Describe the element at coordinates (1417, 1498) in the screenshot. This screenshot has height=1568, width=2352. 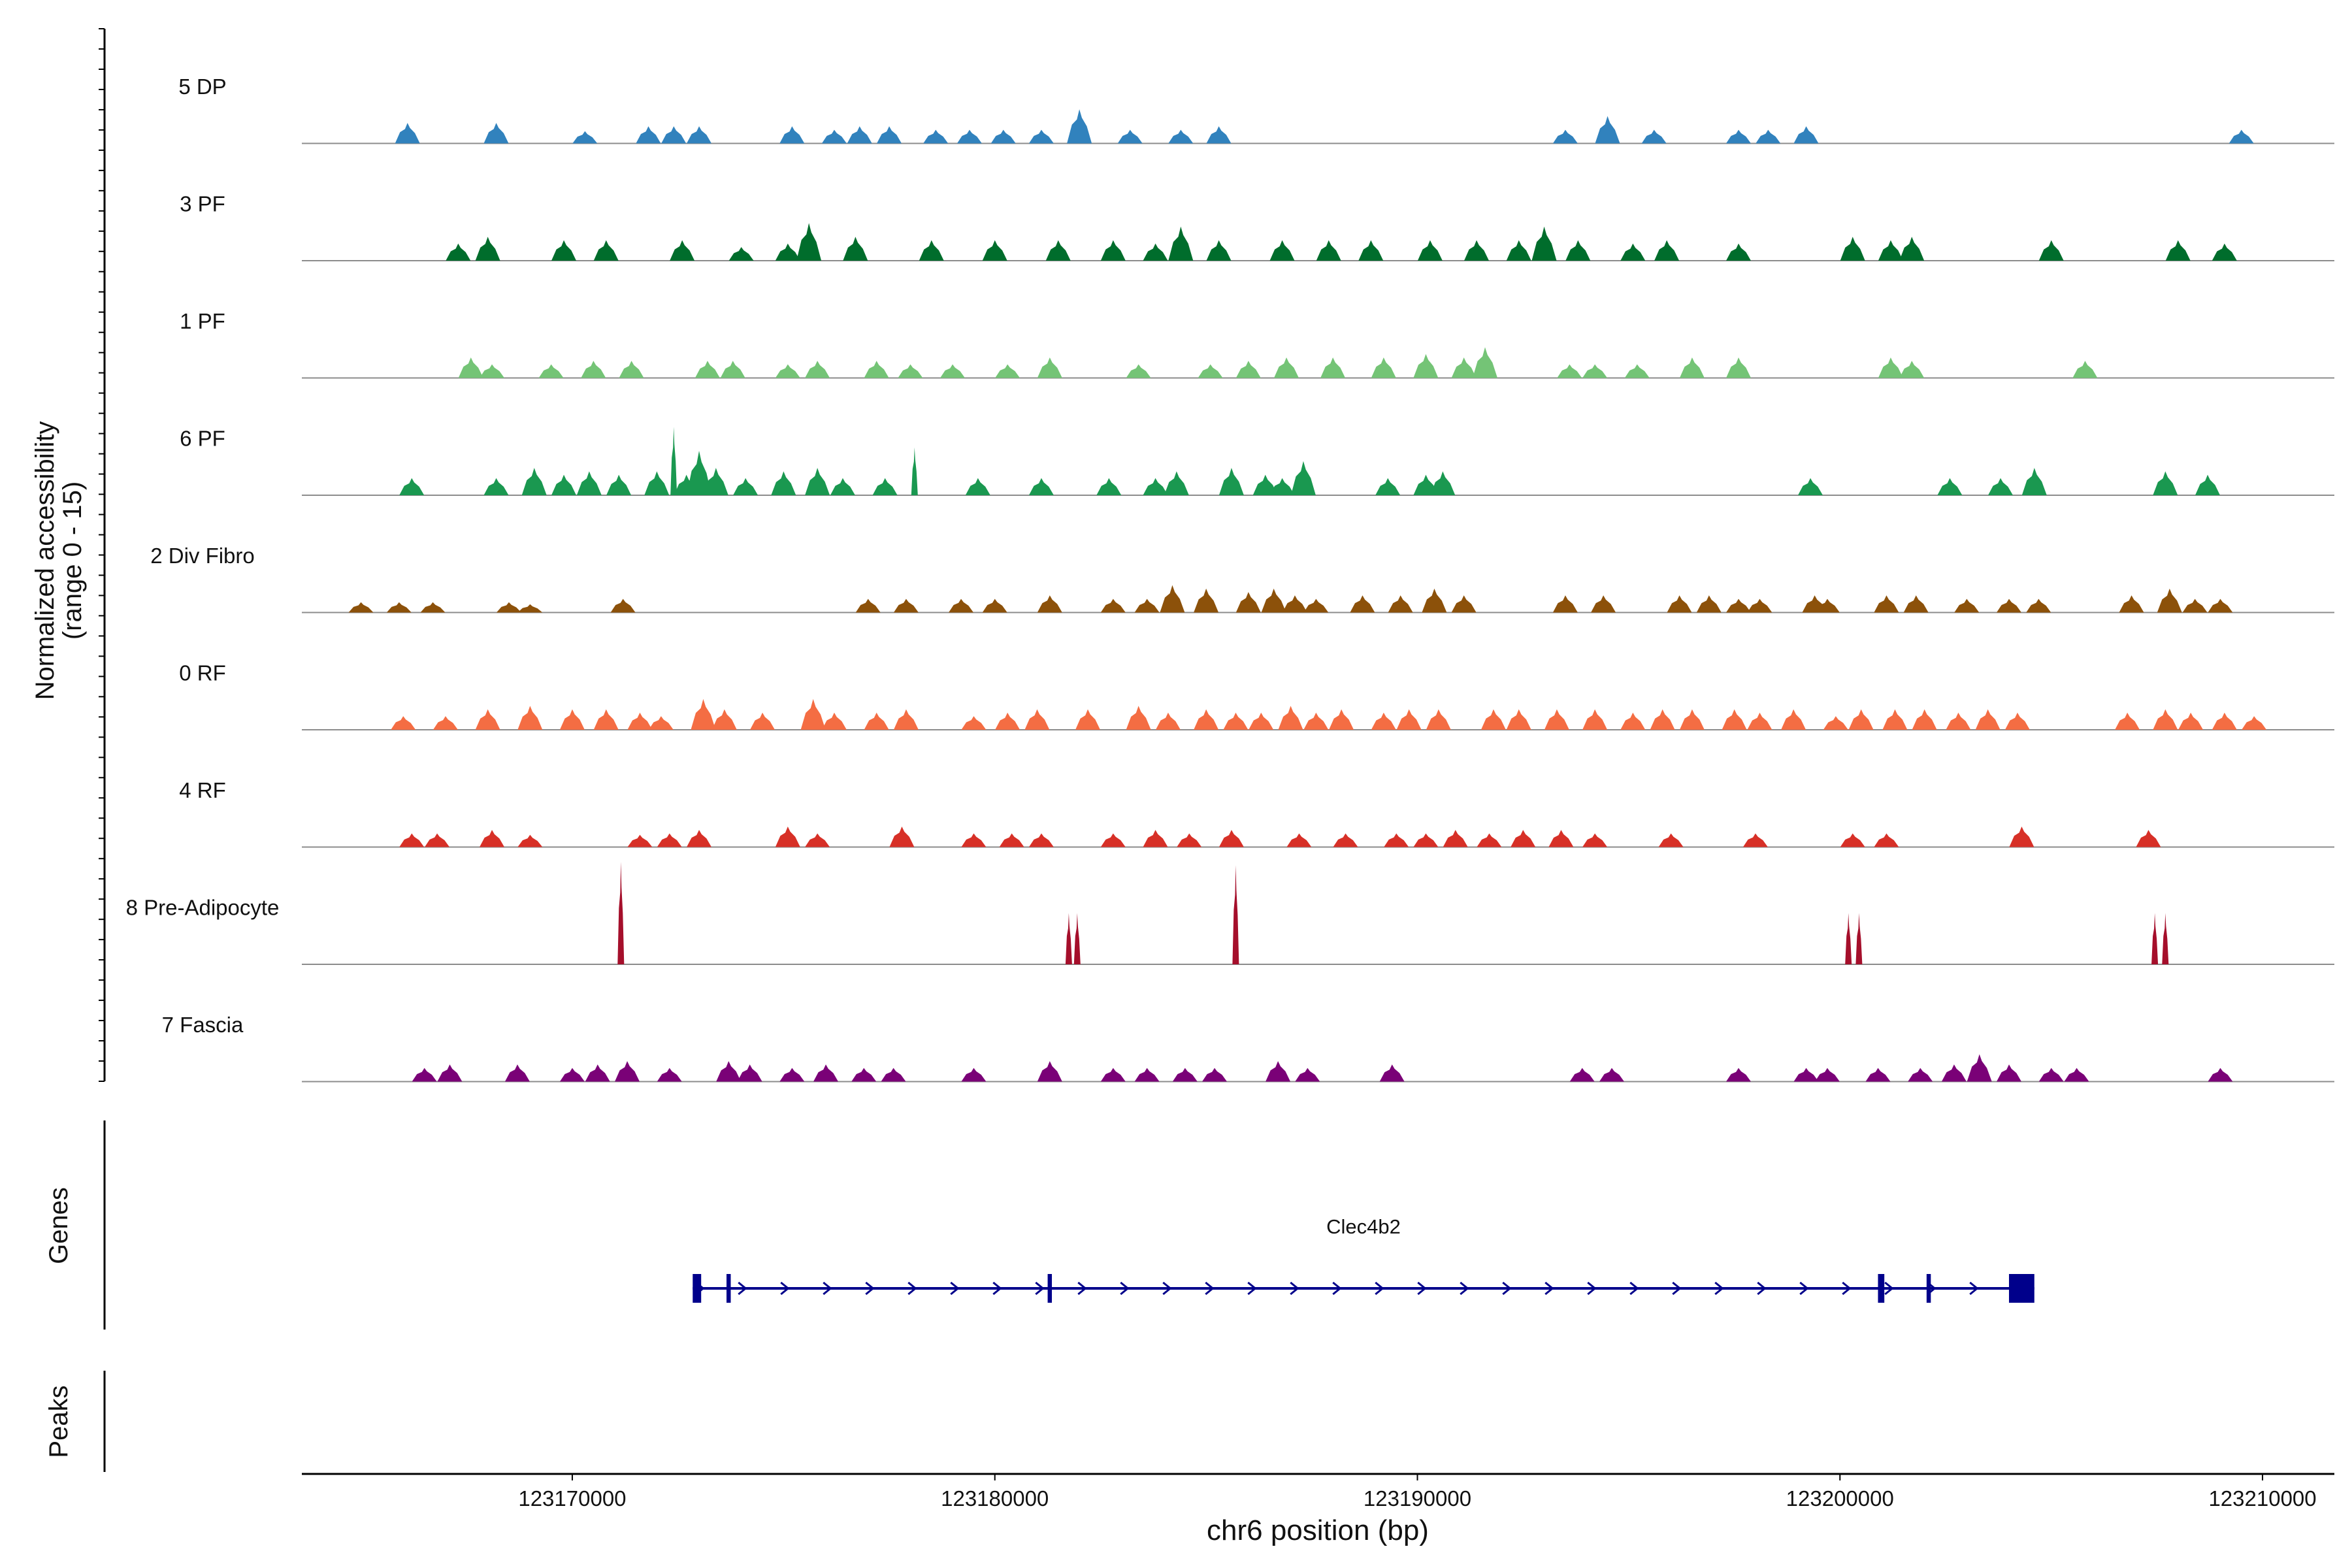
I see `x-tick-label: 123190000` at that location.